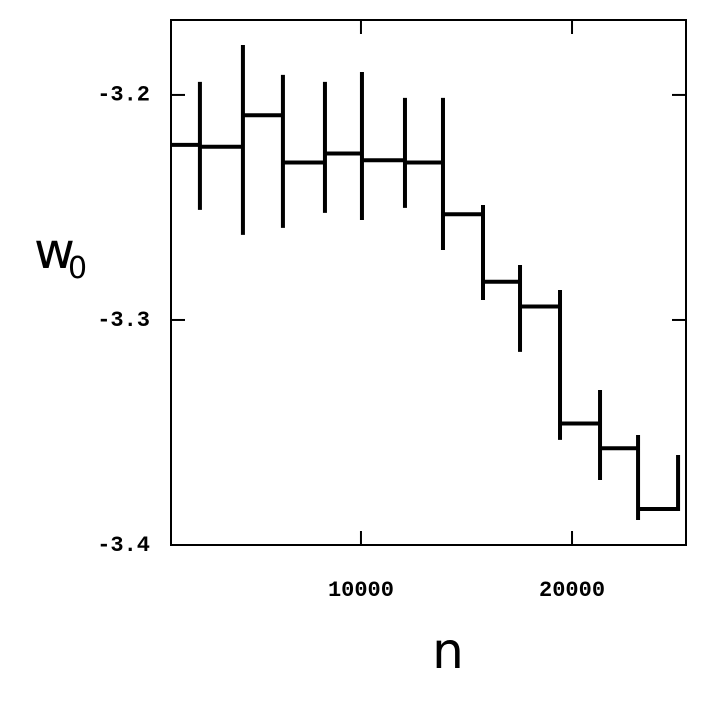 The image size is (722, 702). I want to click on x-tick-label: 10000, so click(361, 590).